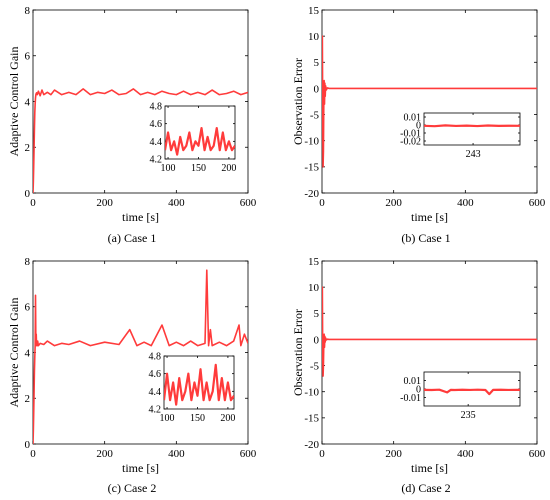  Describe the element at coordinates (314, 37) in the screenshot. I see `chart-1-ytick-label-6: 10` at that location.